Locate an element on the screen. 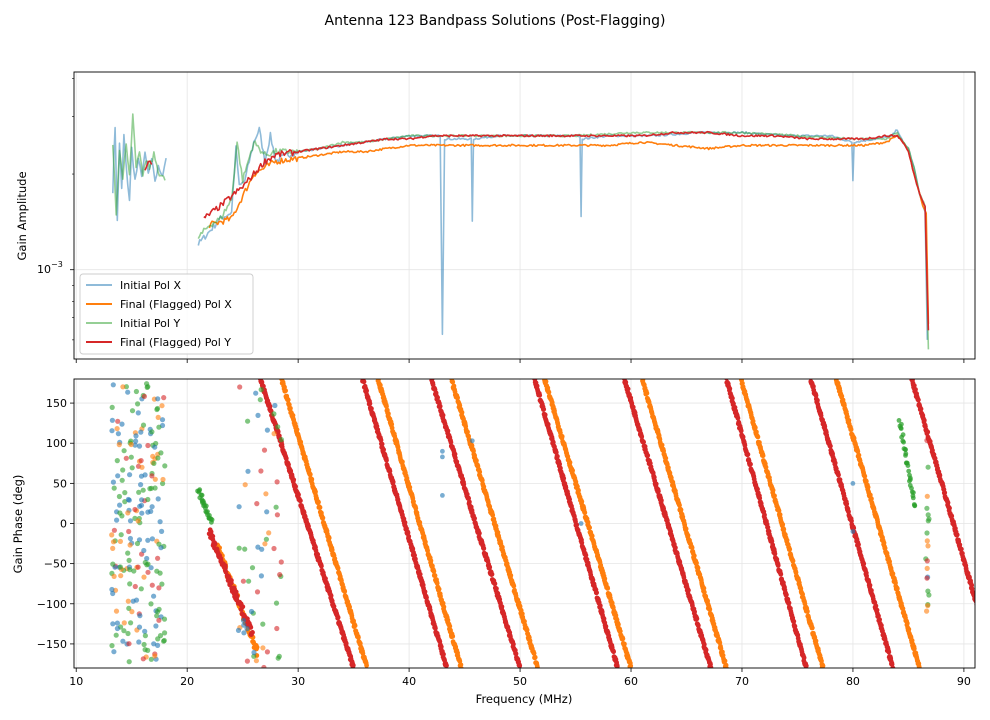  amp-line-initial-pol-y is located at coordinates (139, 164).